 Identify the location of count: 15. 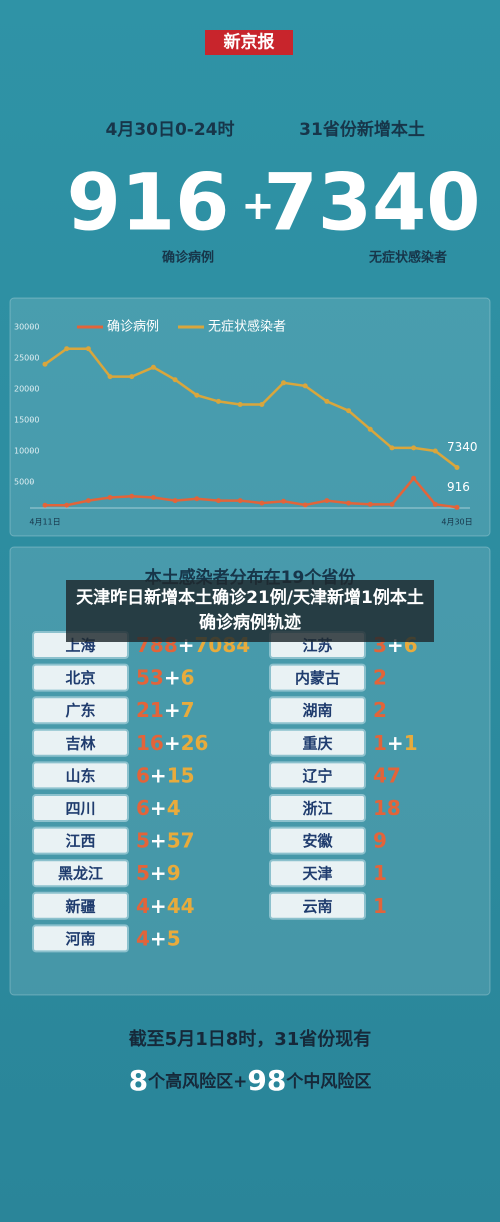
(181, 775).